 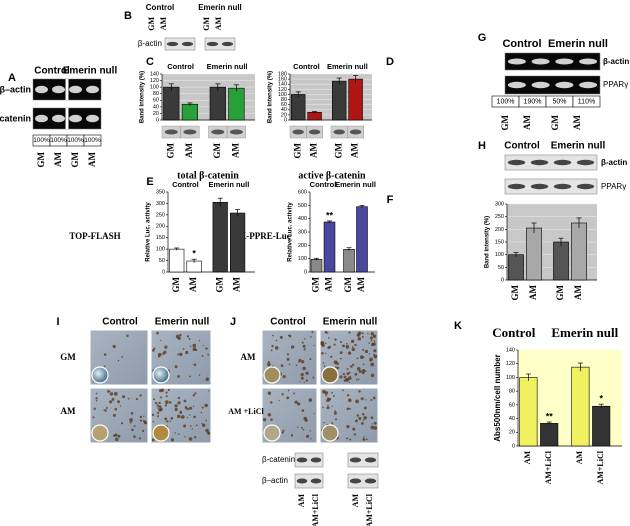 What do you see at coordinates (614, 162) in the screenshot?
I see `row-label: β-actin` at bounding box center [614, 162].